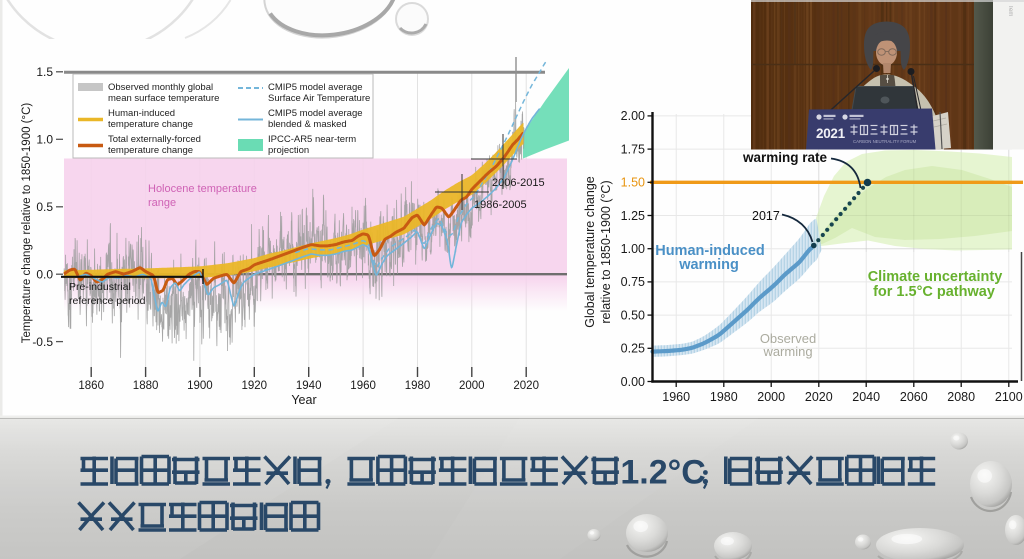  What do you see at coordinates (633, 149) in the screenshot?
I see `svg-text: 1.75` at bounding box center [633, 149].